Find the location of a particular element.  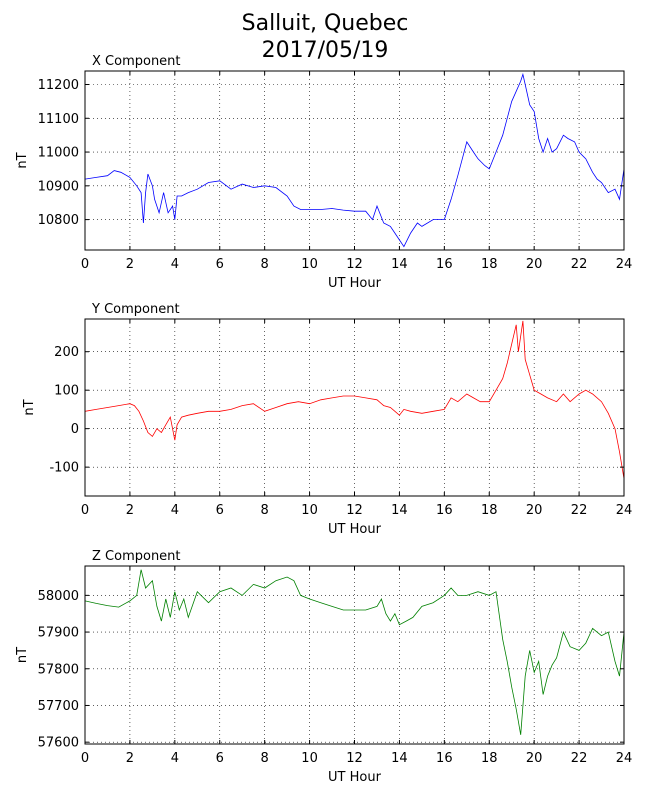

x-xtick-label: 12 is located at coordinates (354, 264).